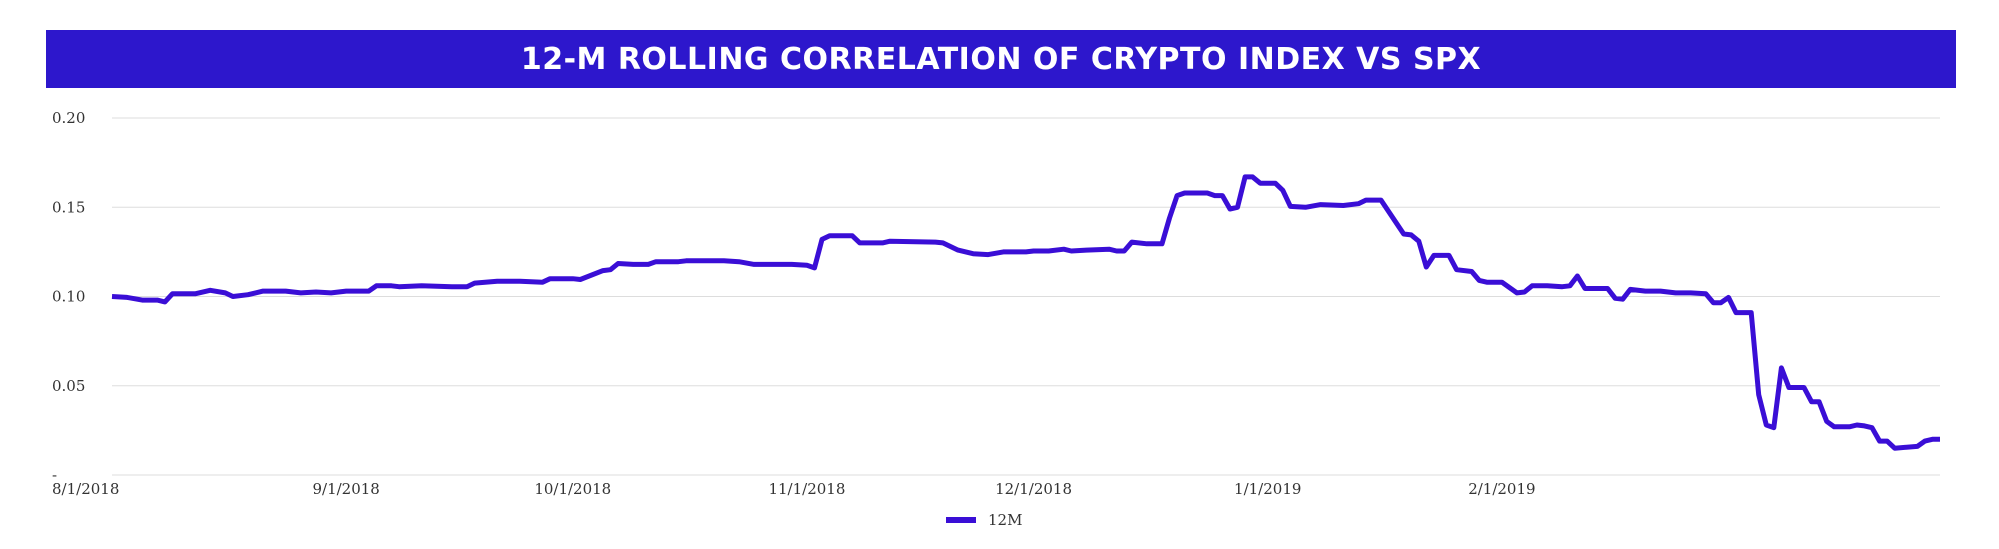 This screenshot has height=549, width=1999. Describe the element at coordinates (85, 489) in the screenshot. I see `x-tick-label-0: 8/1/2018` at that location.